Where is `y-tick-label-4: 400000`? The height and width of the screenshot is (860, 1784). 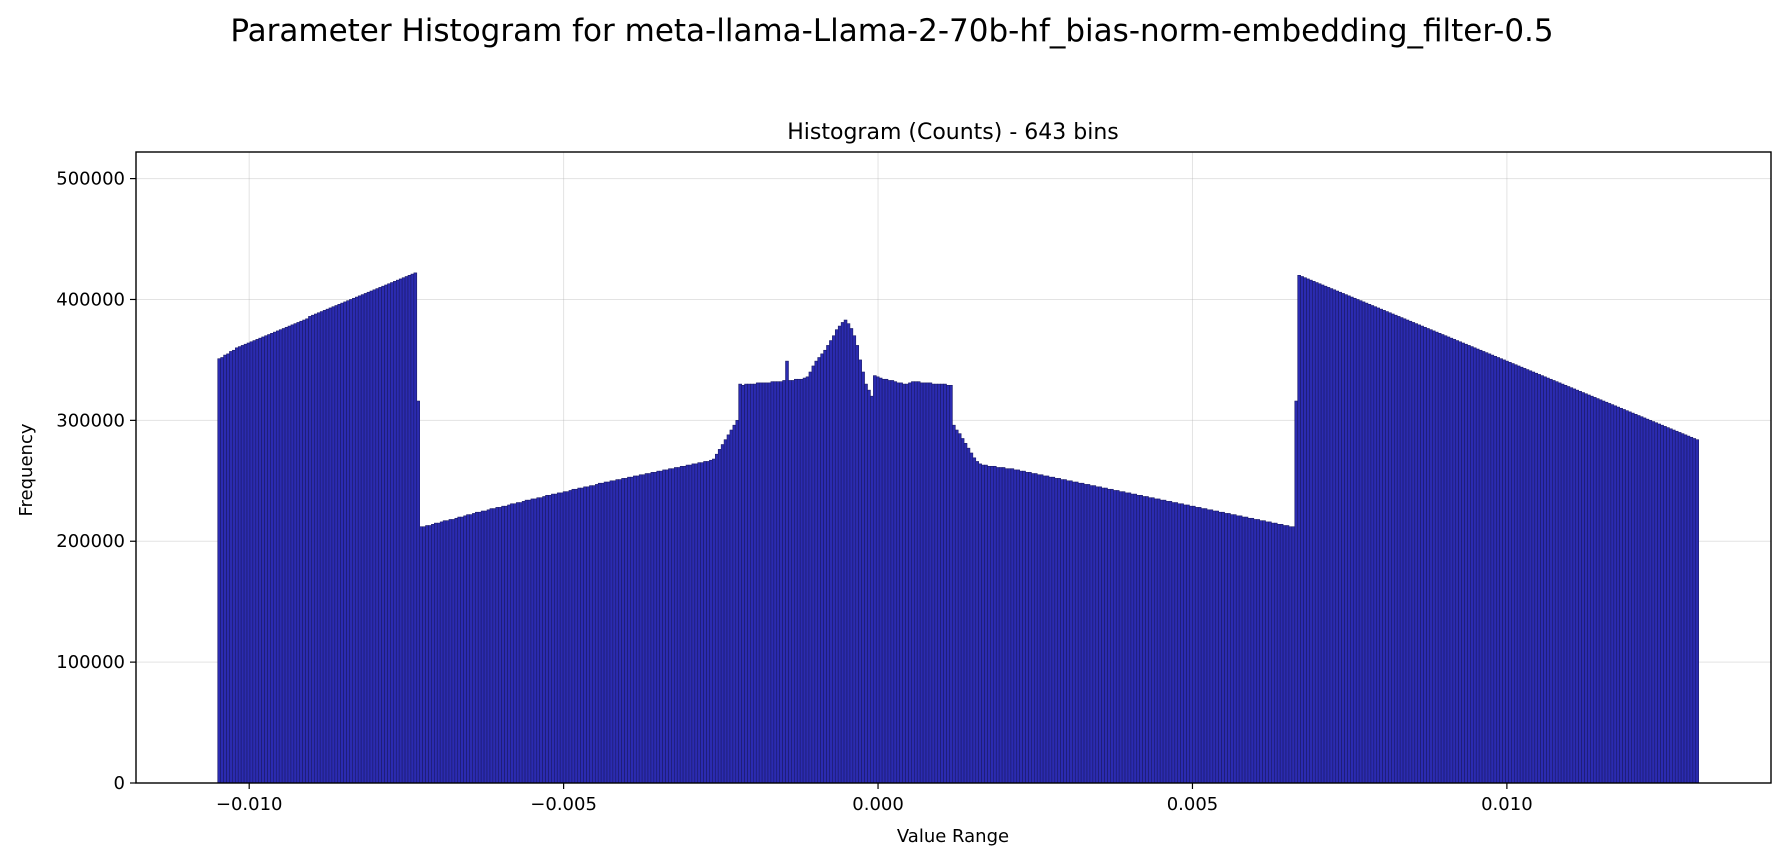 y-tick-label-4: 400000 is located at coordinates (90, 299).